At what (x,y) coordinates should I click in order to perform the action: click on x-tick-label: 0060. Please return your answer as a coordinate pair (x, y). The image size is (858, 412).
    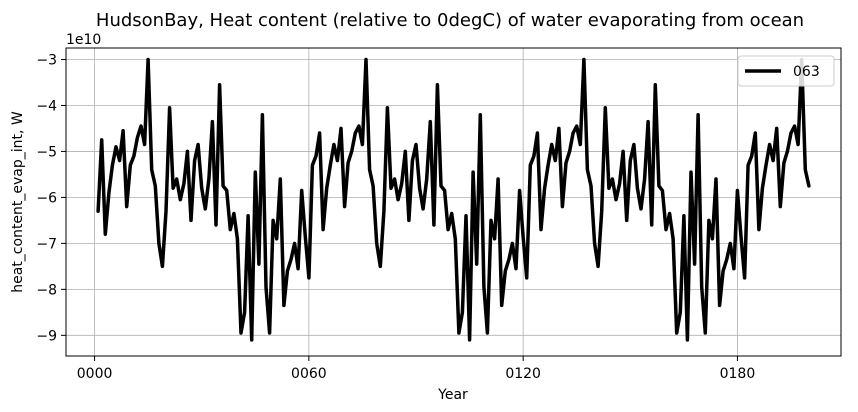
    Looking at the image, I should click on (309, 374).